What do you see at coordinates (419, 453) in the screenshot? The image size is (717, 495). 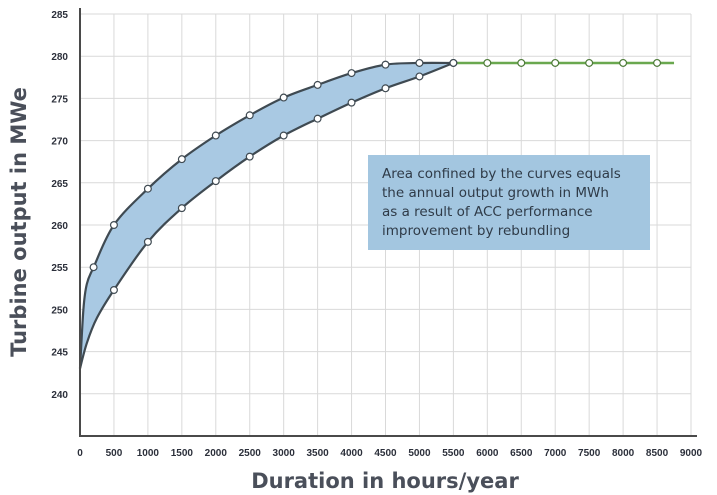 I see `x-tick-label: 5000` at bounding box center [419, 453].